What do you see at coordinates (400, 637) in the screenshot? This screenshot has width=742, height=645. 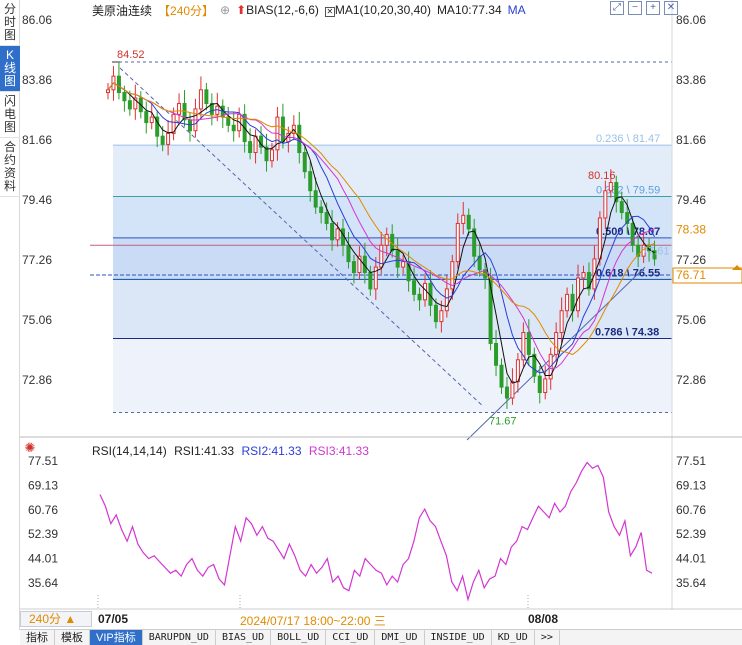 I see `bottom-tab-7: DMI_UD` at bounding box center [400, 637].